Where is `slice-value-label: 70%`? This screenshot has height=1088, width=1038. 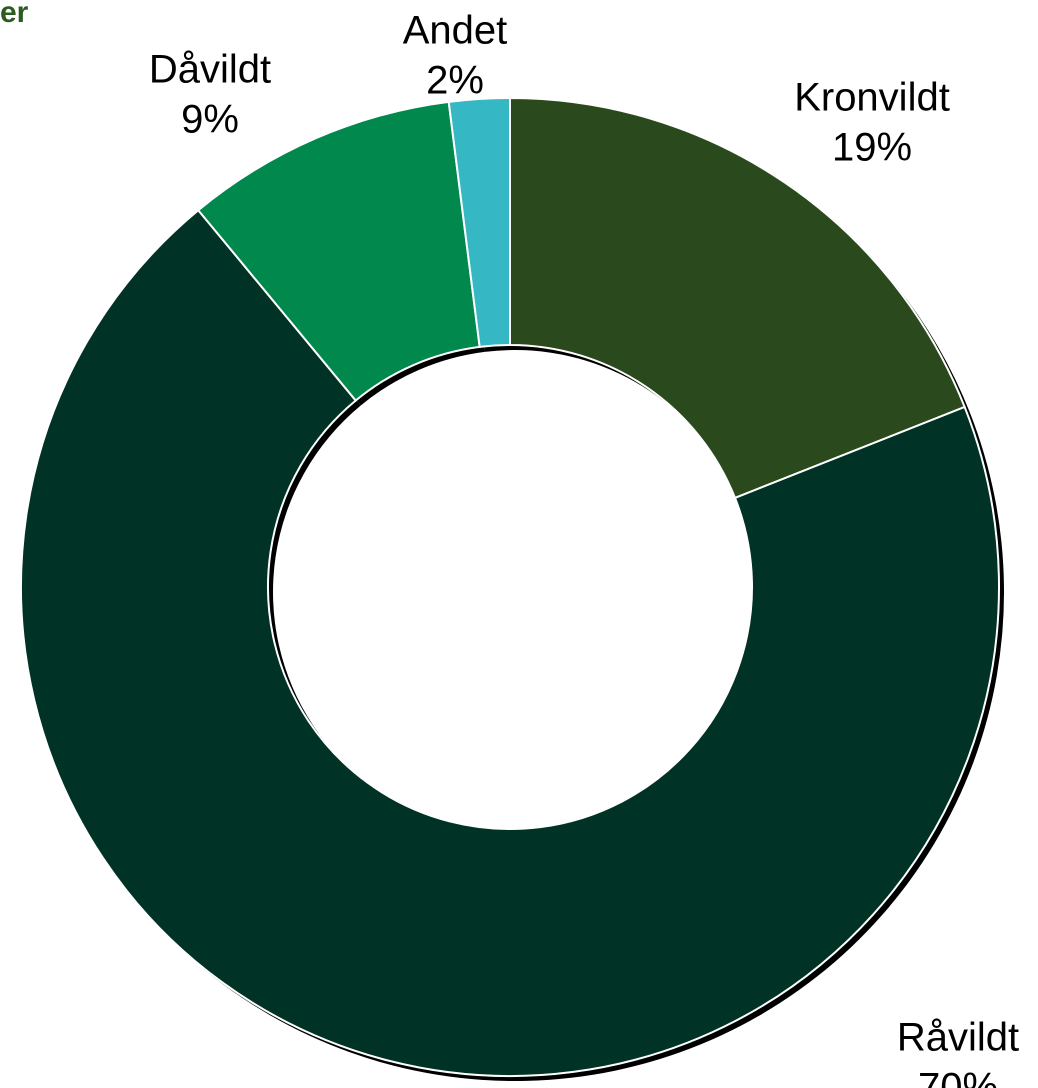 slice-value-label: 70% is located at coordinates (958, 1077).